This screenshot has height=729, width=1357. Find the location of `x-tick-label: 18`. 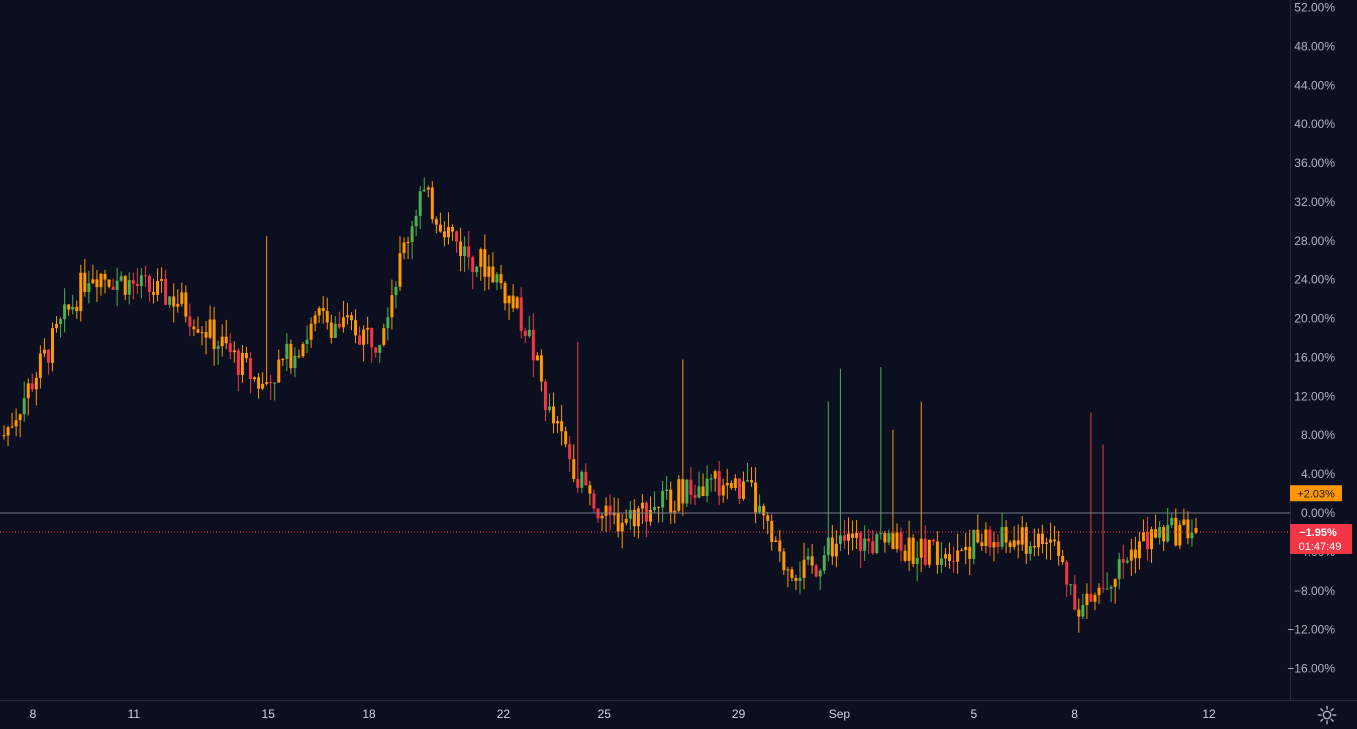

x-tick-label: 18 is located at coordinates (369, 714).